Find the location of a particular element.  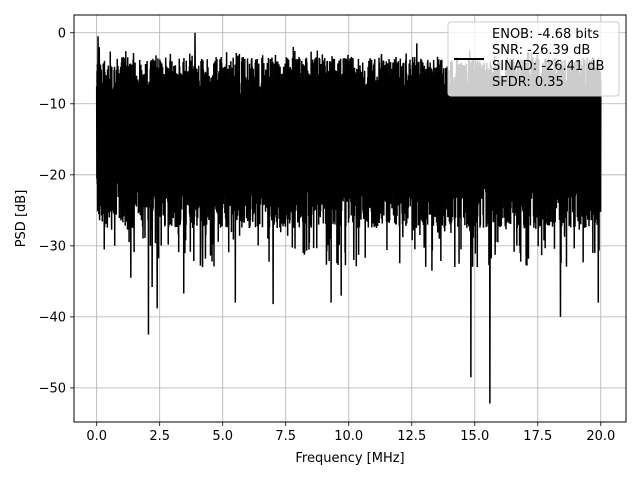

x-tick-label: 0.0 is located at coordinates (96, 436).